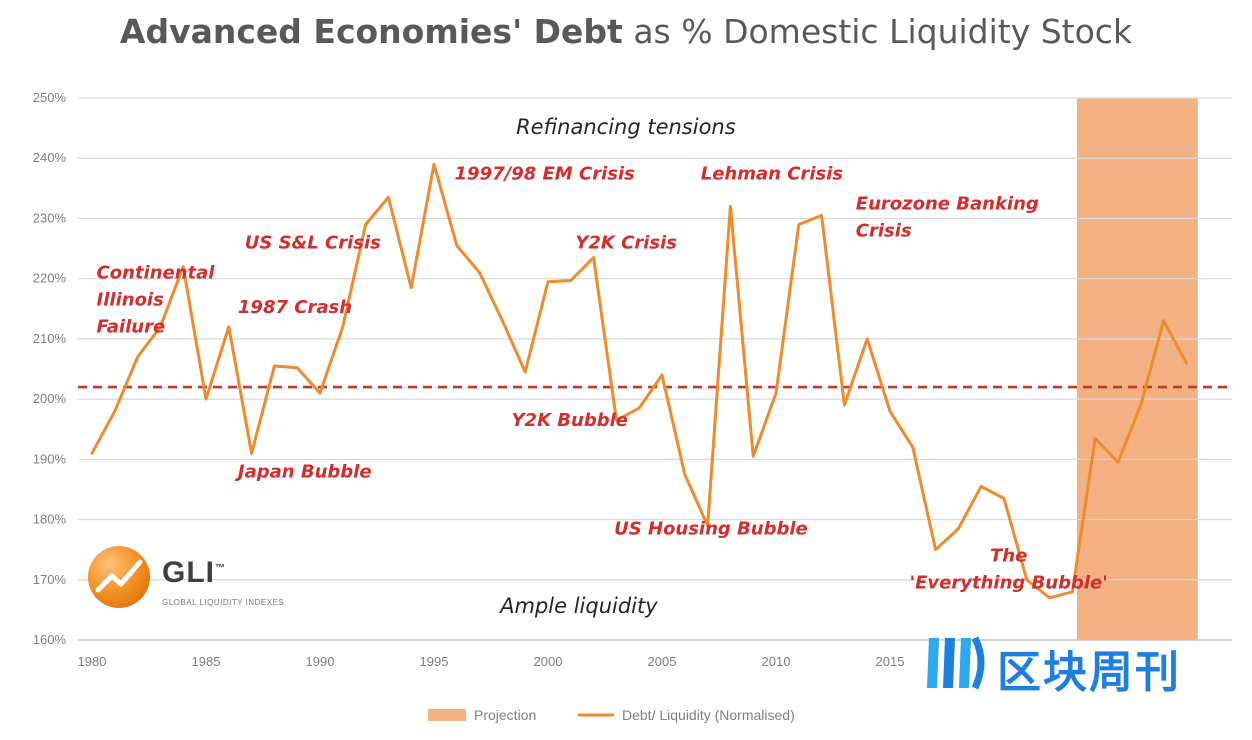 The height and width of the screenshot is (740, 1252). I want to click on event-label: 1997/98 EM Crisis, so click(545, 173).